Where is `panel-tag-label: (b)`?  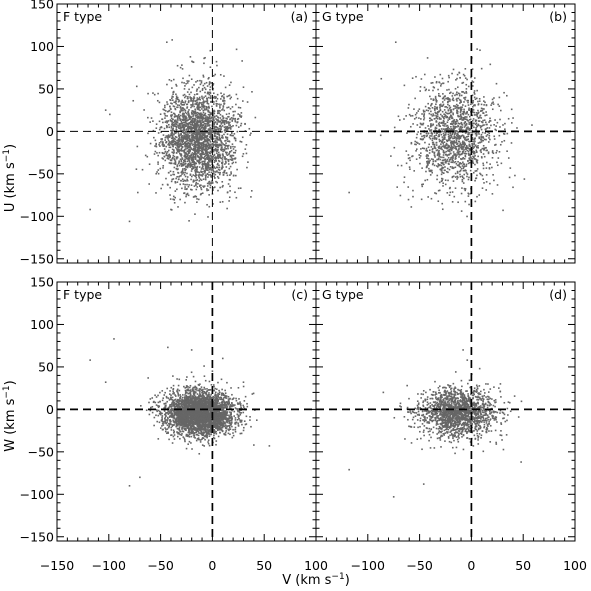 panel-tag-label: (b) is located at coordinates (558, 16).